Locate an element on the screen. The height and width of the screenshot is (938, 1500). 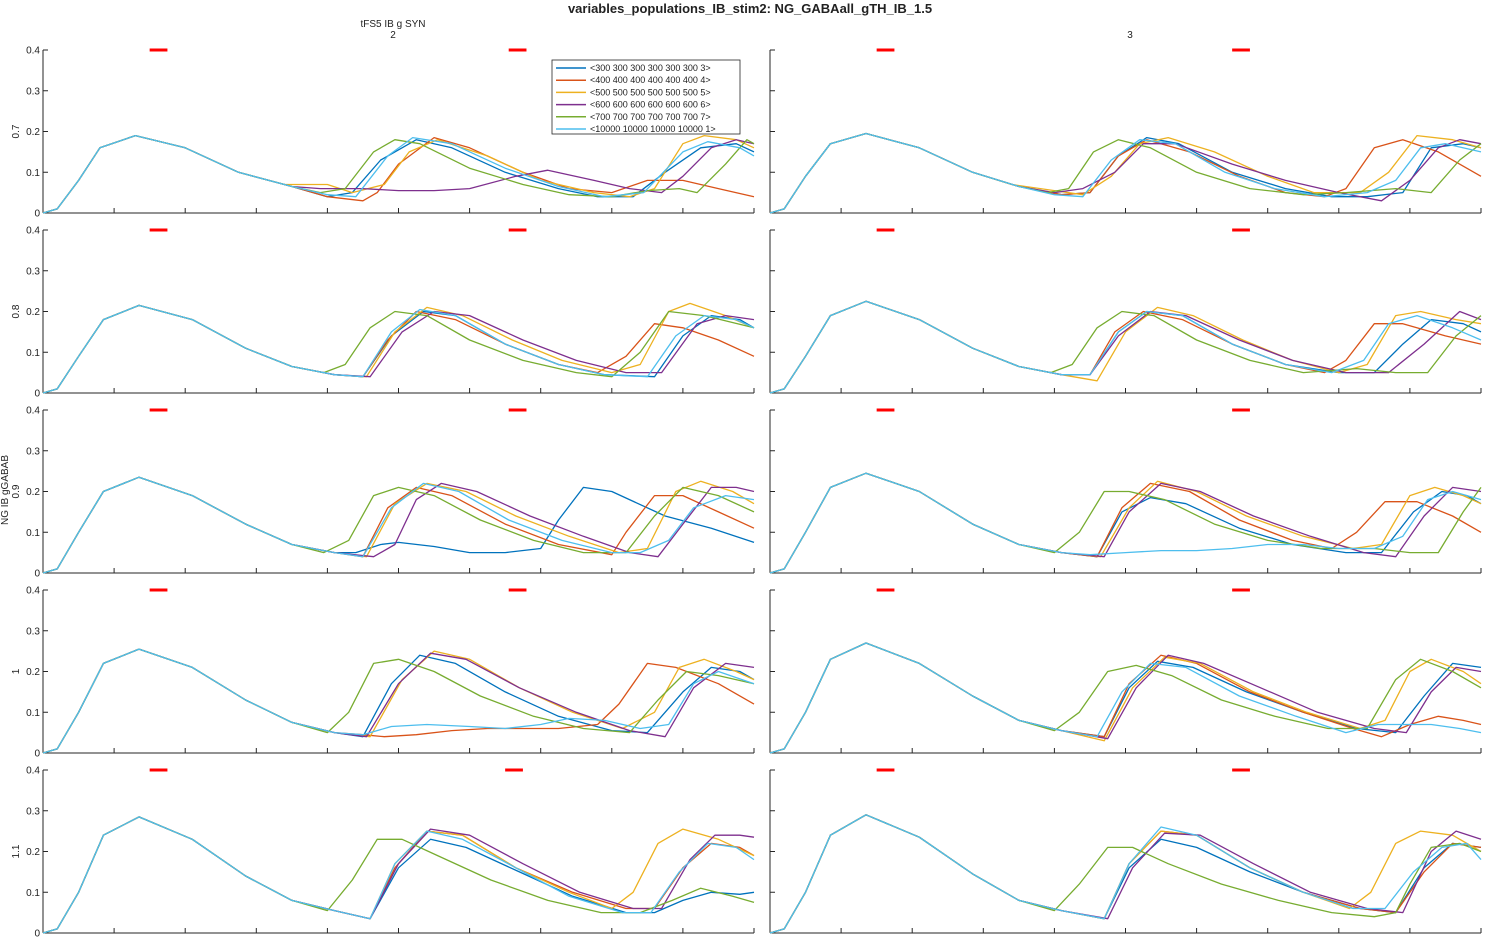
panel-r3-c0: 0 0.1 0.2 0.3 0.4 1 is located at coordinates (383, 673).